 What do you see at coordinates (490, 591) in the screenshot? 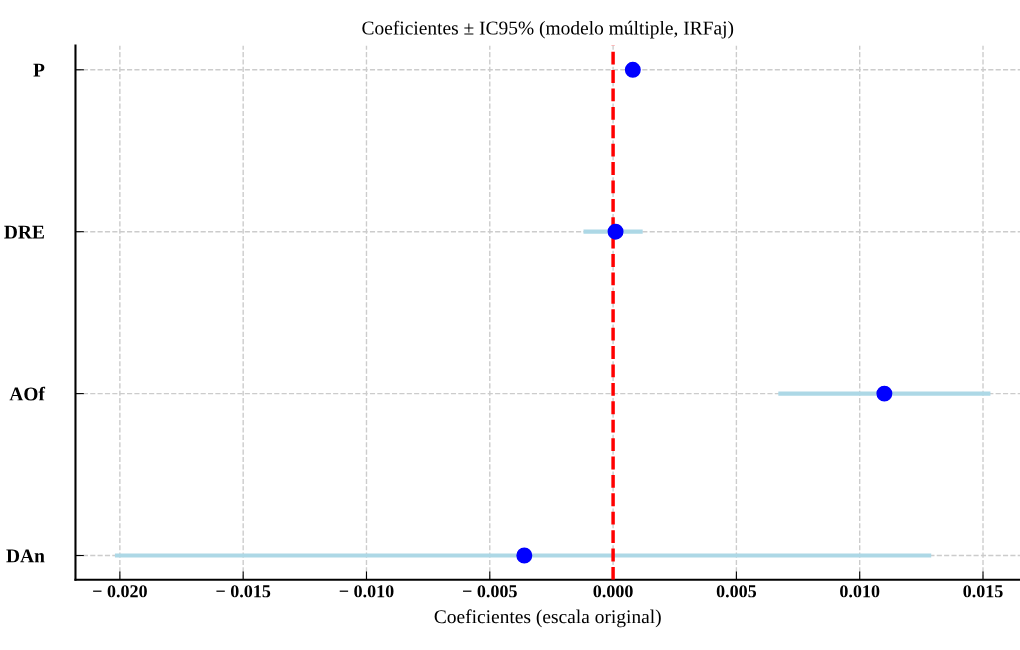
I see `x-tick-label: − 0.005` at bounding box center [490, 591].